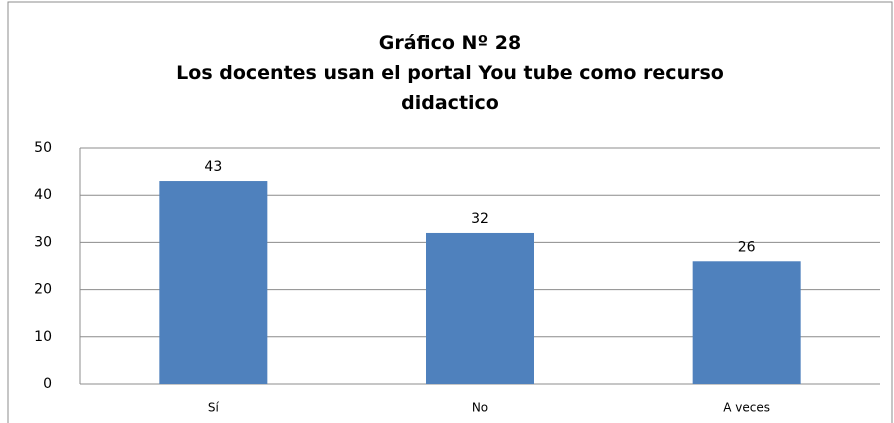 The height and width of the screenshot is (423, 894). Describe the element at coordinates (43, 195) in the screenshot. I see `y-tick-label: 40` at that location.